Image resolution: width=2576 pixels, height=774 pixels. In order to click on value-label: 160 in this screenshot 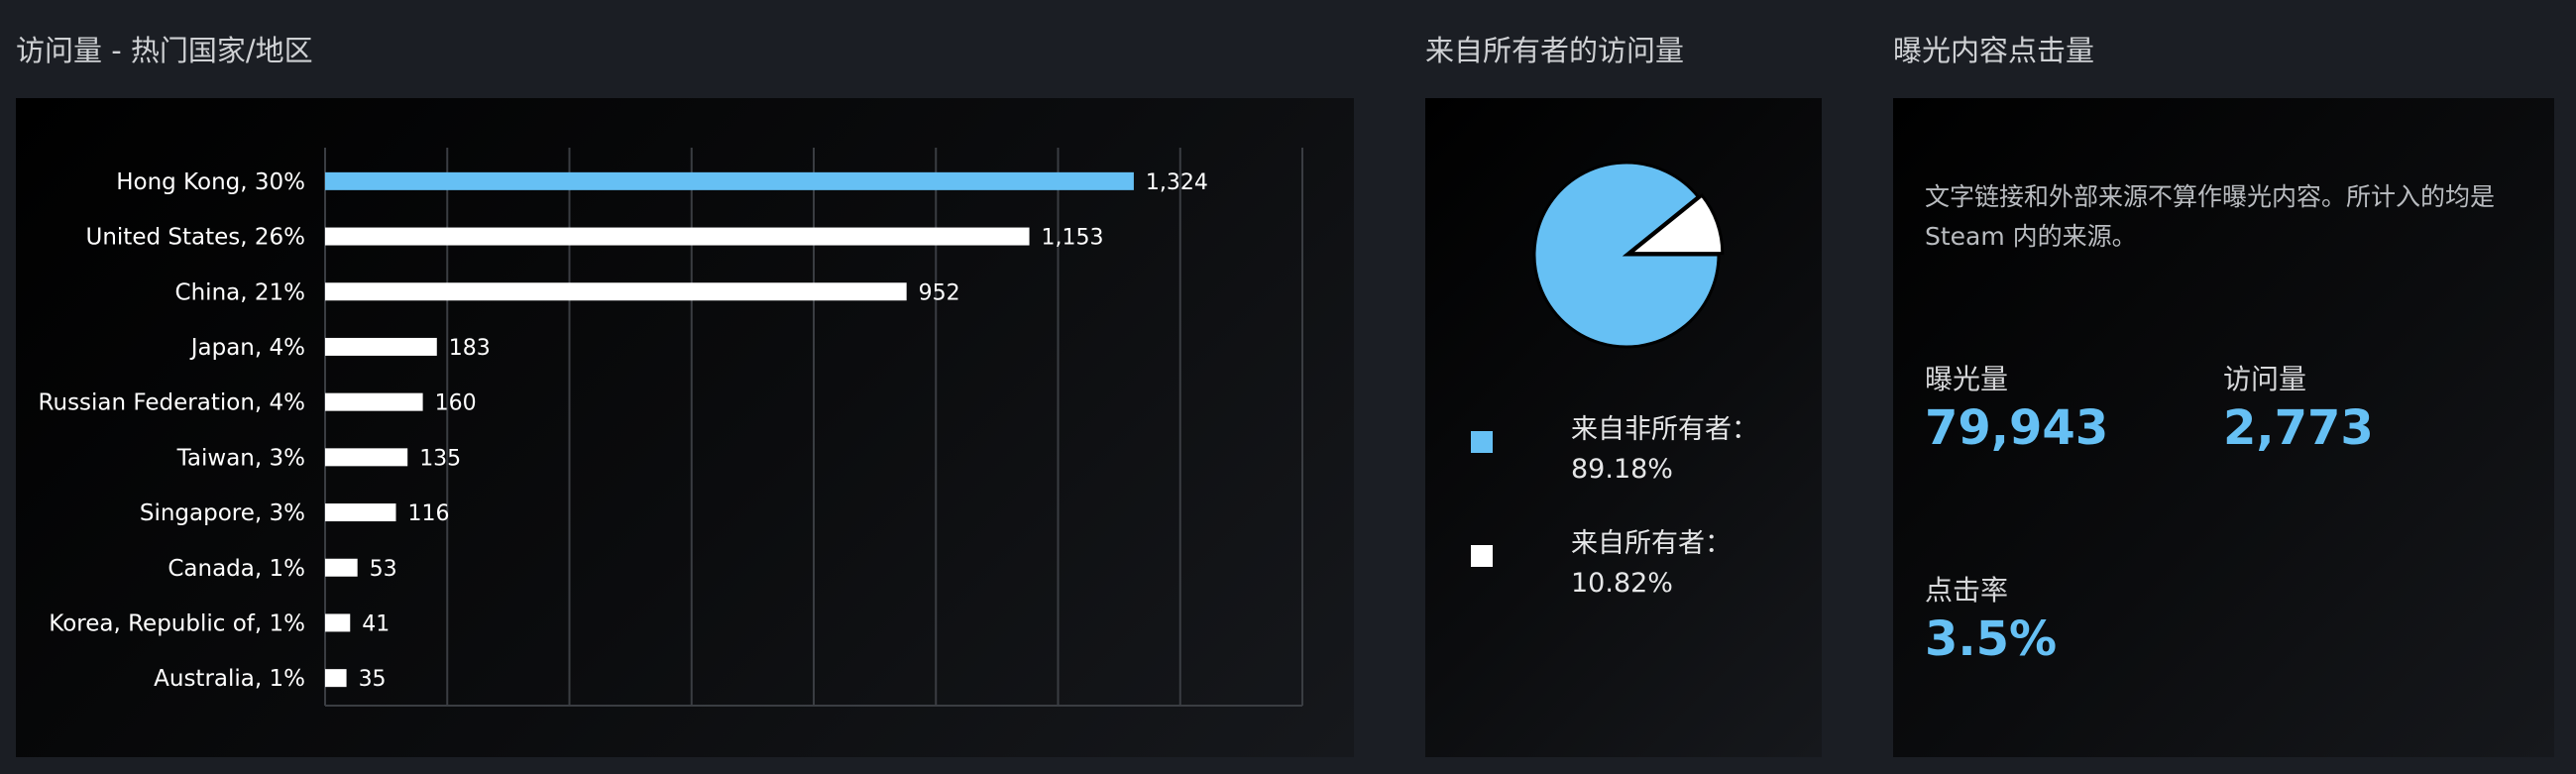, I will do `click(456, 403)`.